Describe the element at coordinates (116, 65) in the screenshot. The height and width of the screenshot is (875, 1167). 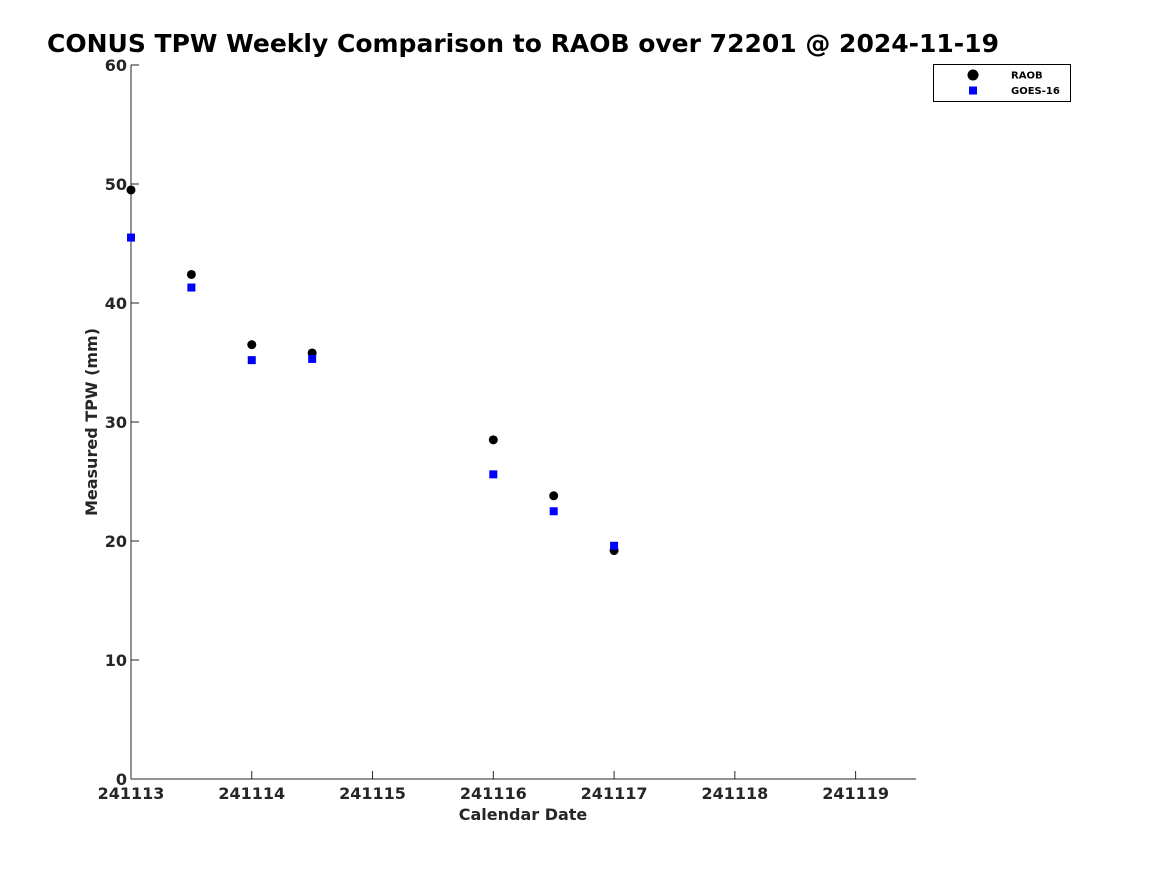
I see `y-tick-label: 60` at that location.